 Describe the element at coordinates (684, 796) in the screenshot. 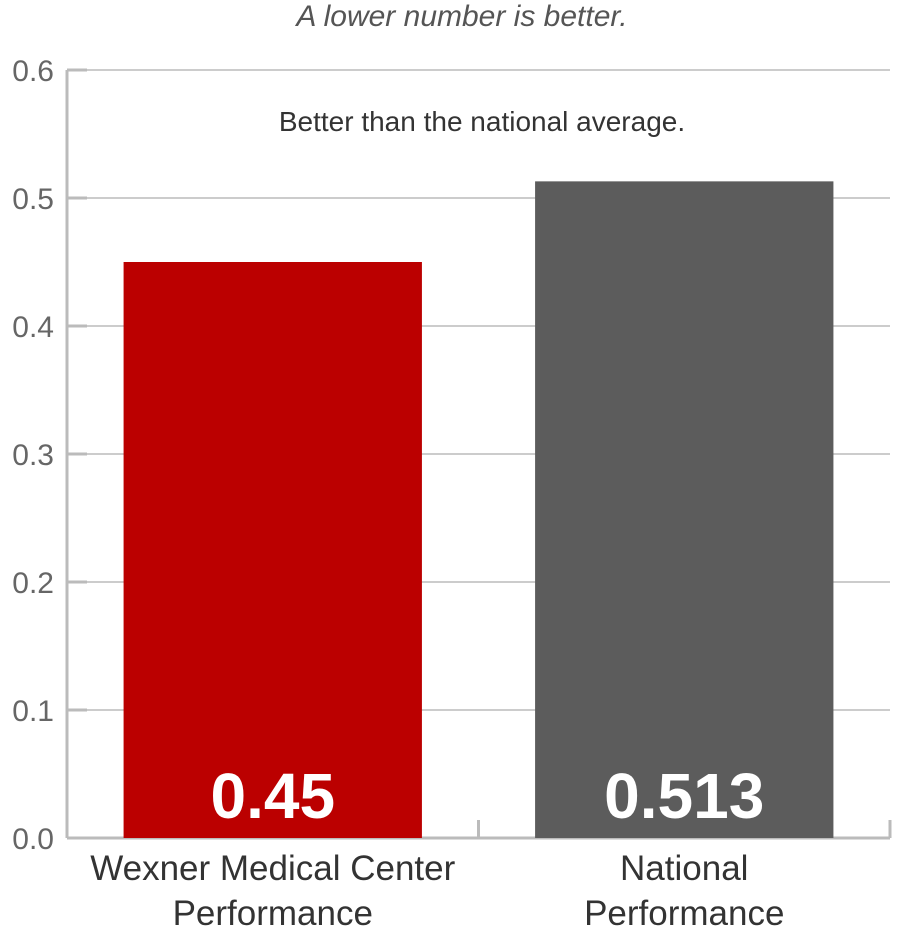

I see `bar-value-label: 0.513` at that location.